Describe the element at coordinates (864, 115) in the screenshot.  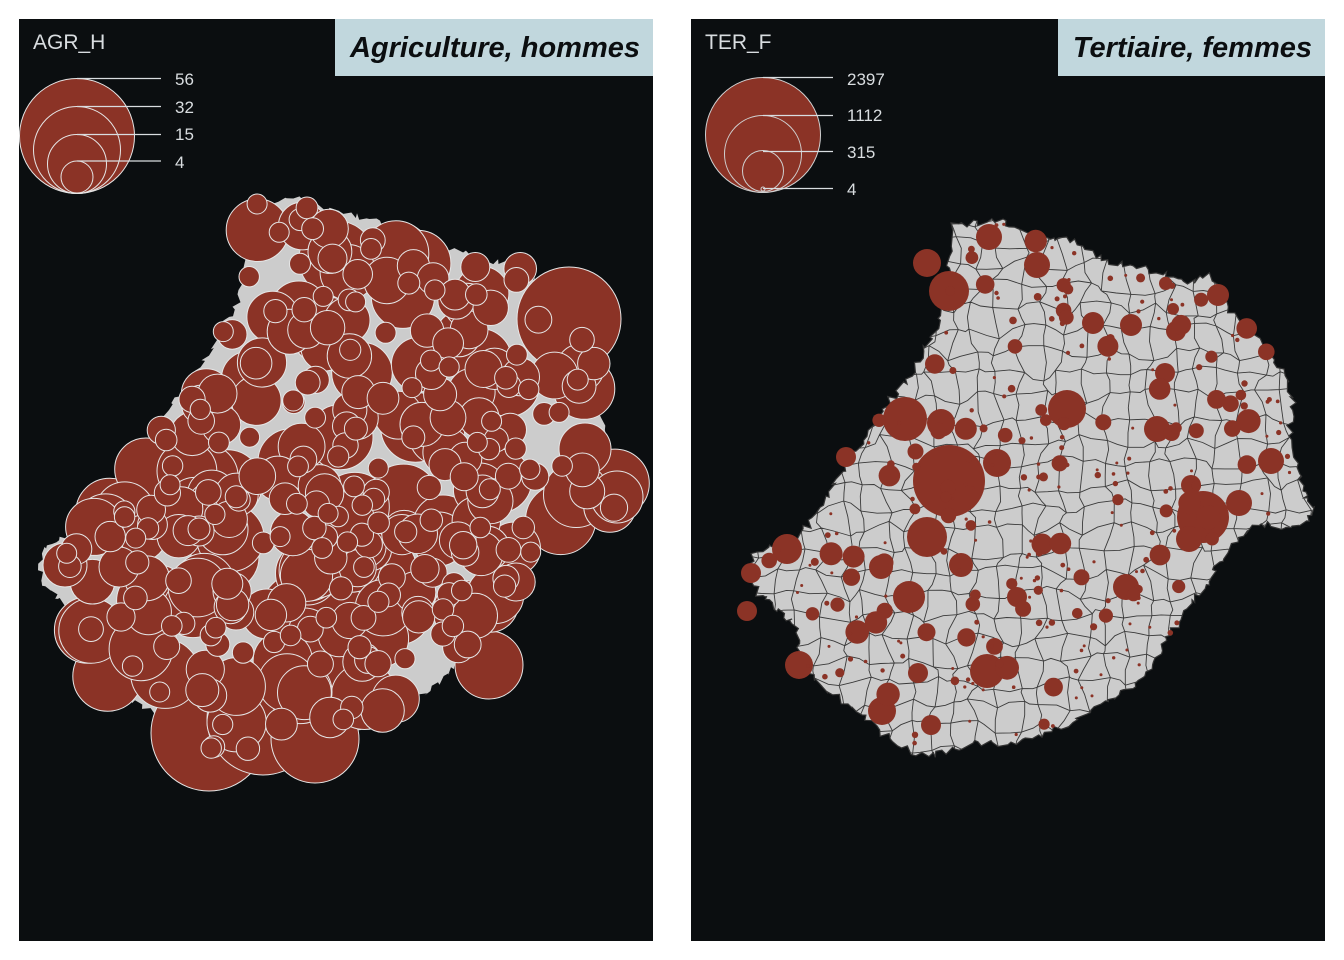
I see `legend-value-2: 1112` at that location.